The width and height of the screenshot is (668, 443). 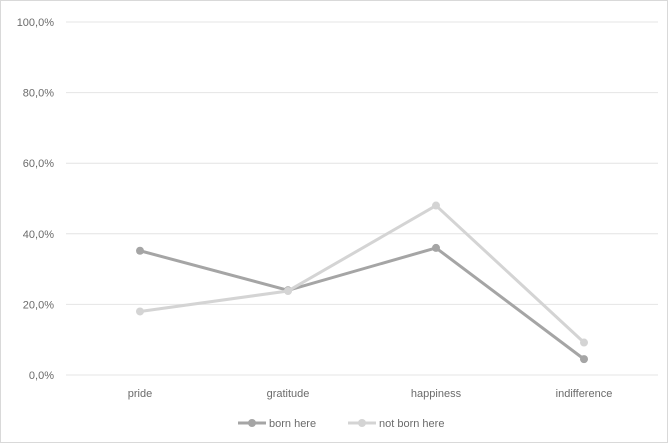 What do you see at coordinates (36, 23) in the screenshot?
I see `y-tick-label: 100,0%` at bounding box center [36, 23].